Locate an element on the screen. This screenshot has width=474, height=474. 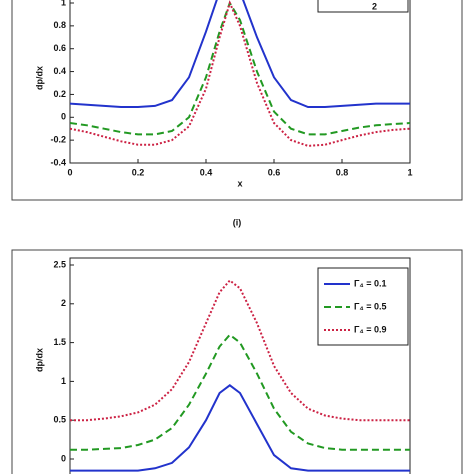
y-tick-label: 0.6 is located at coordinates (59, 48).